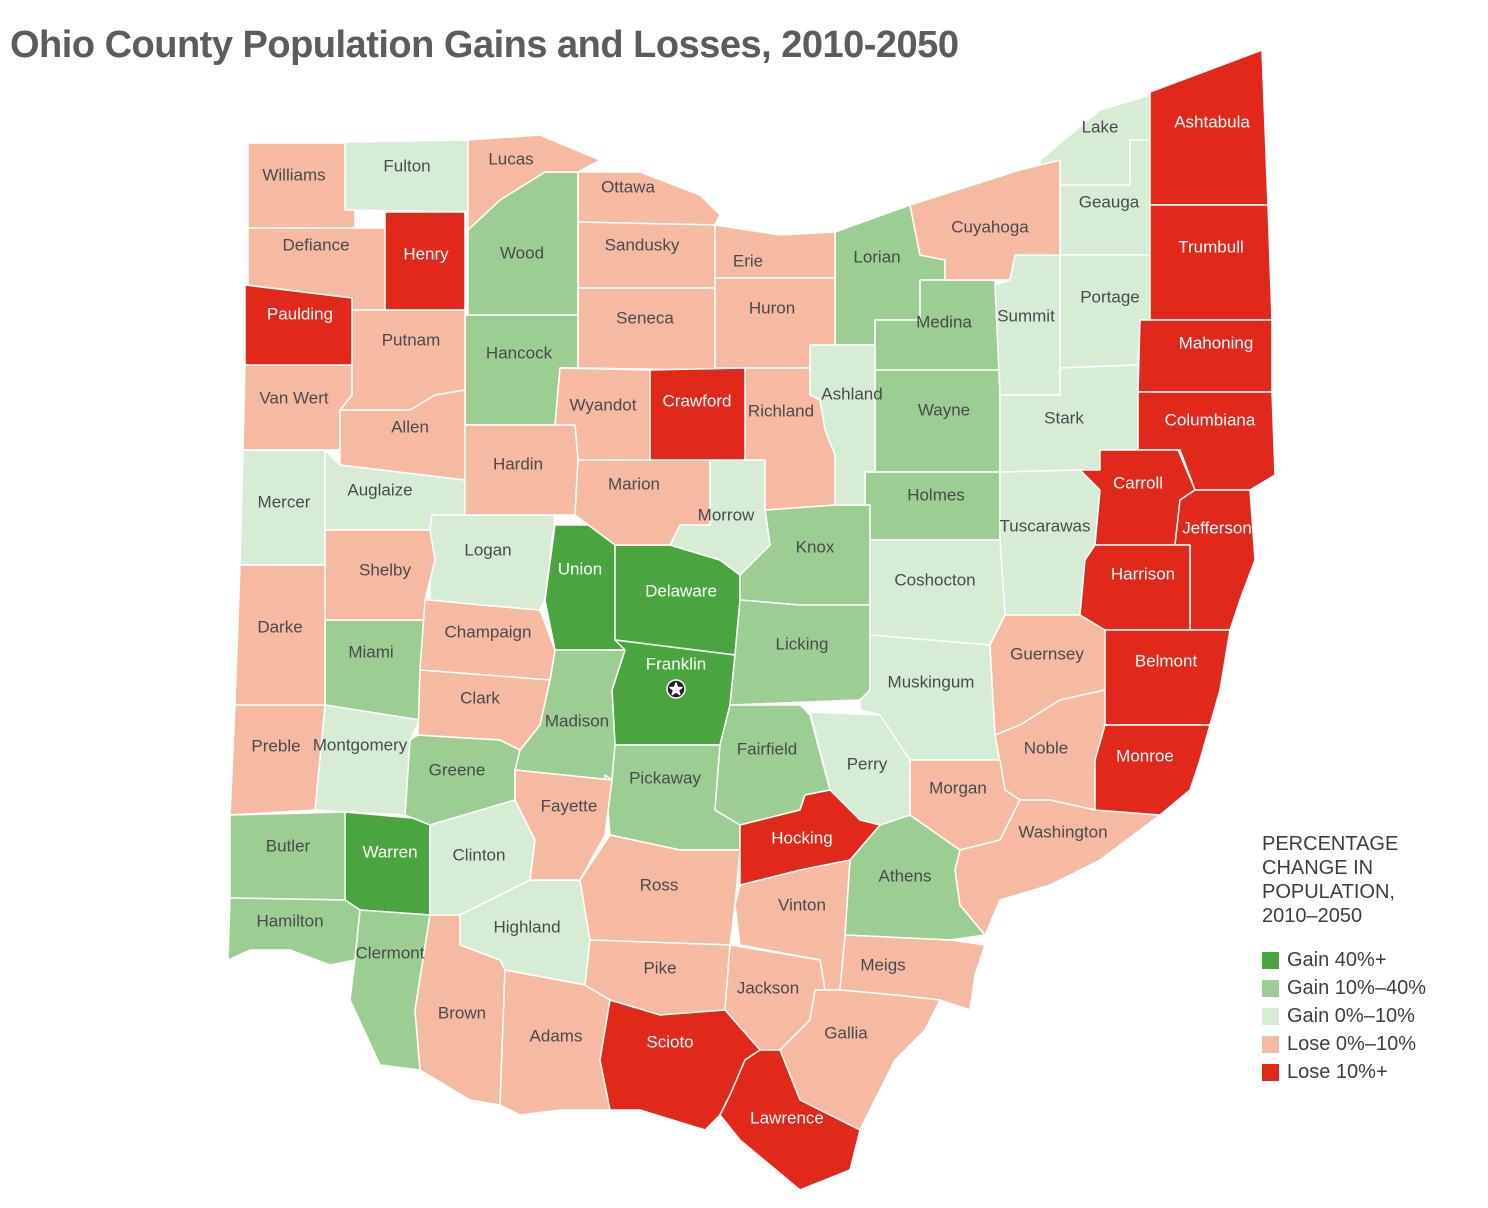 This screenshot has height=1208, width=1488. What do you see at coordinates (1351, 1043) in the screenshot?
I see `legend-label: Lose 0%–10%` at bounding box center [1351, 1043].